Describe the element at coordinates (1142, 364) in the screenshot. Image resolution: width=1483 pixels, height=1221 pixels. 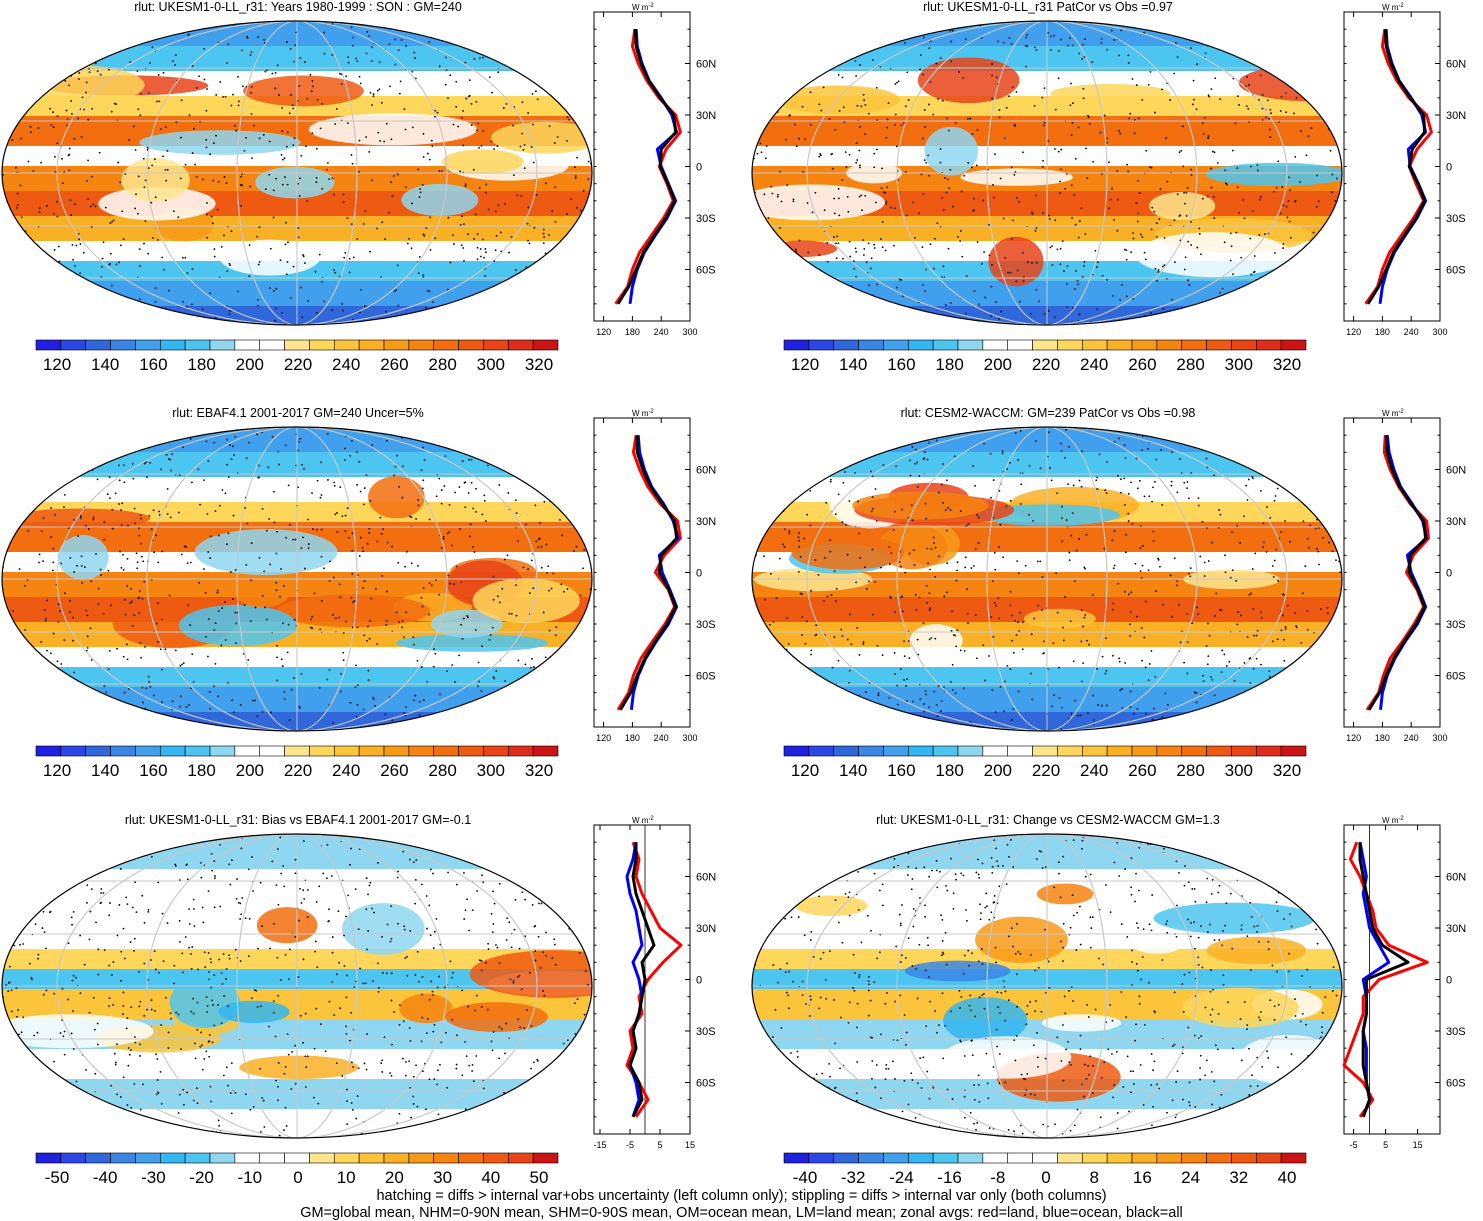
I see `colorbar-tick-label: 260` at that location.